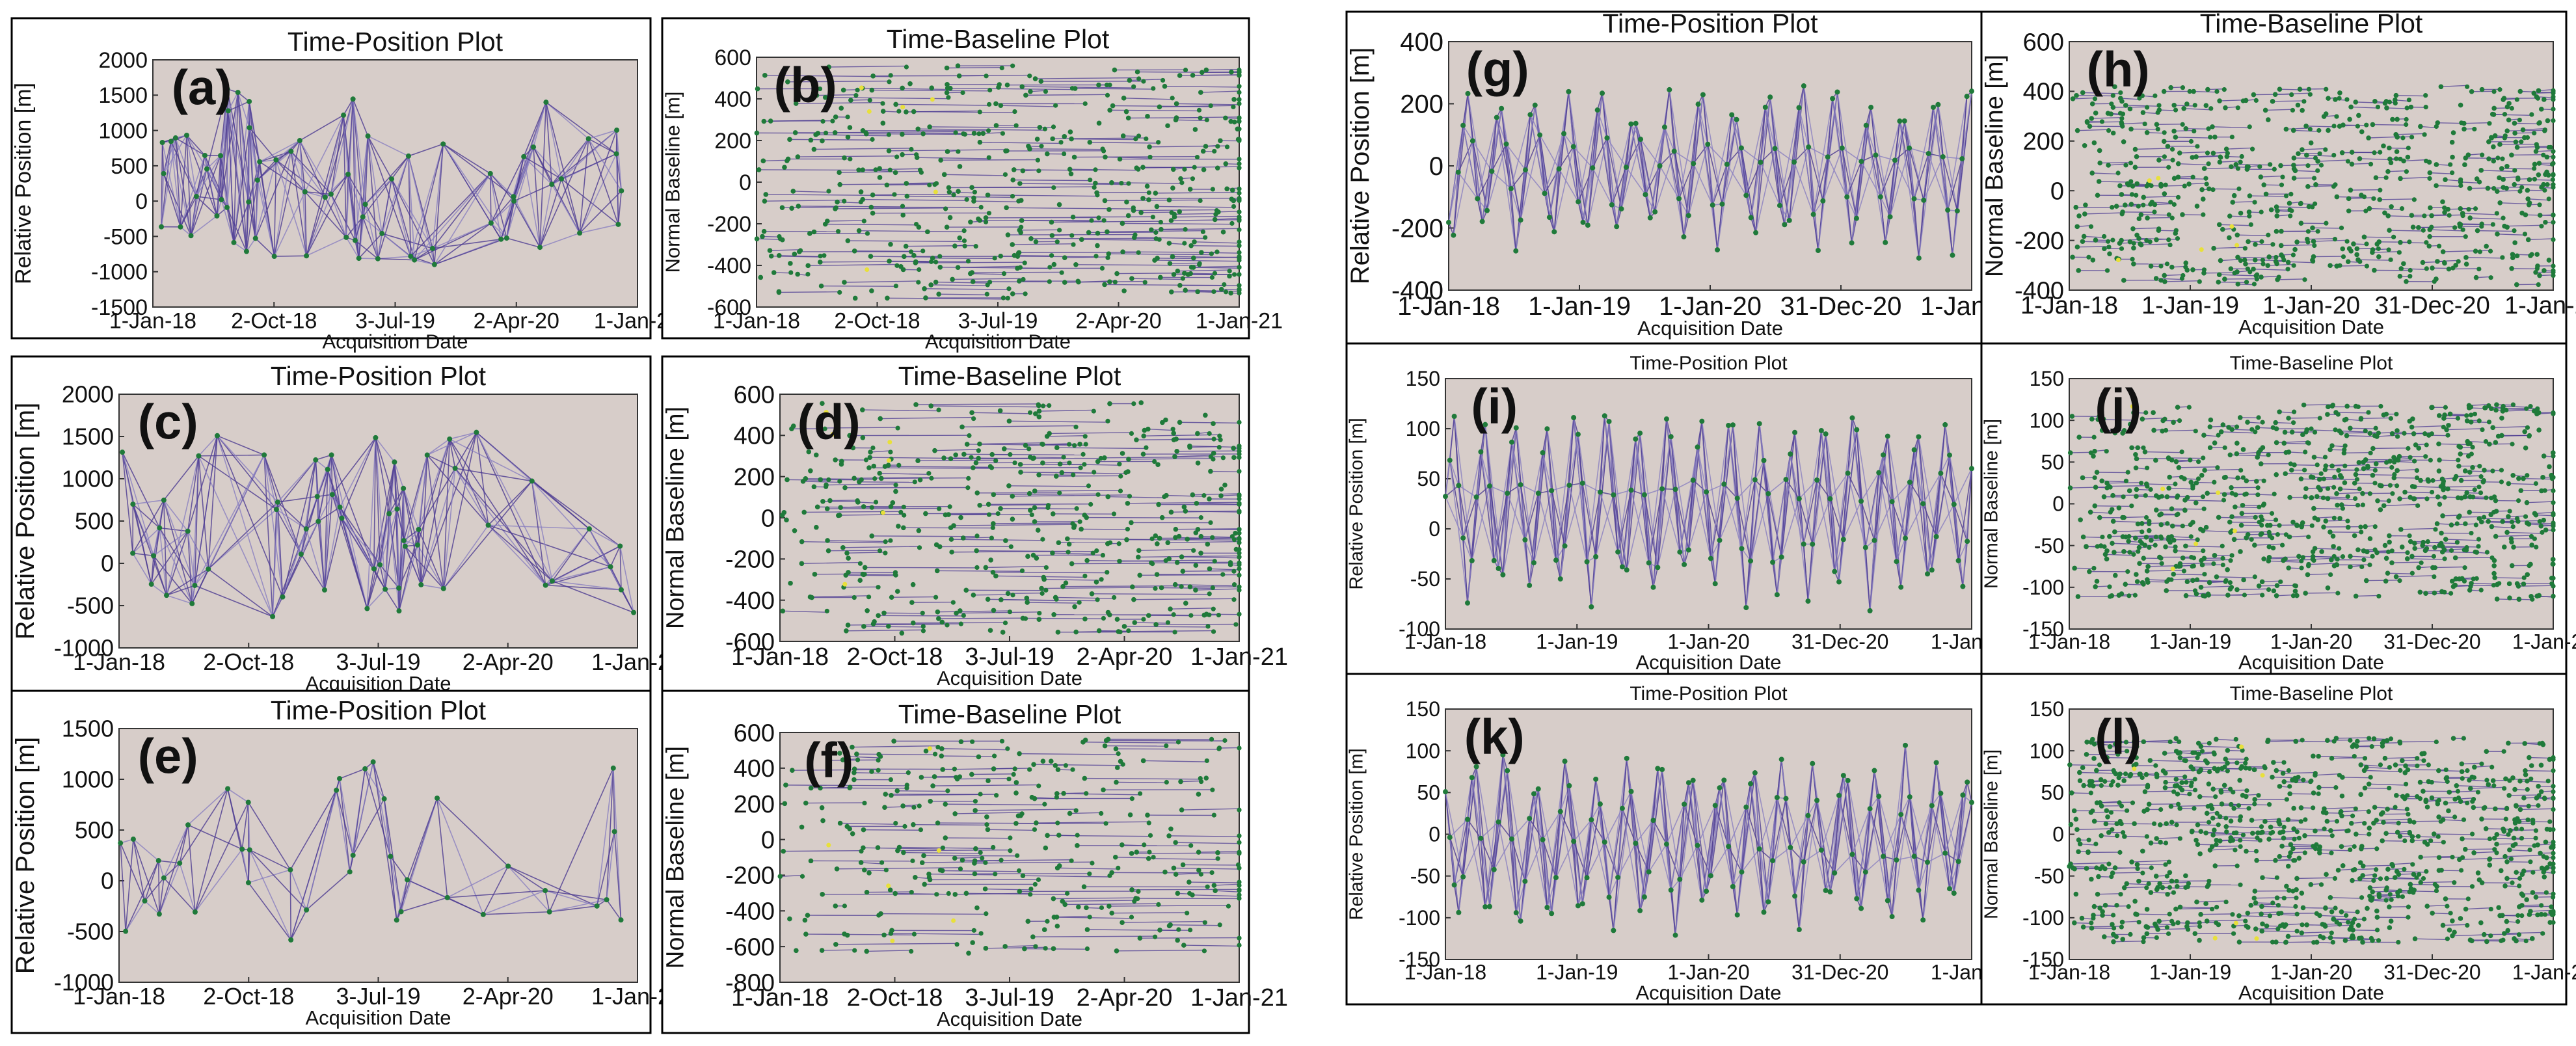 This screenshot has height=1046, width=2576. What do you see at coordinates (123, 60) in the screenshot?
I see `y-tick-label: 2000` at bounding box center [123, 60].